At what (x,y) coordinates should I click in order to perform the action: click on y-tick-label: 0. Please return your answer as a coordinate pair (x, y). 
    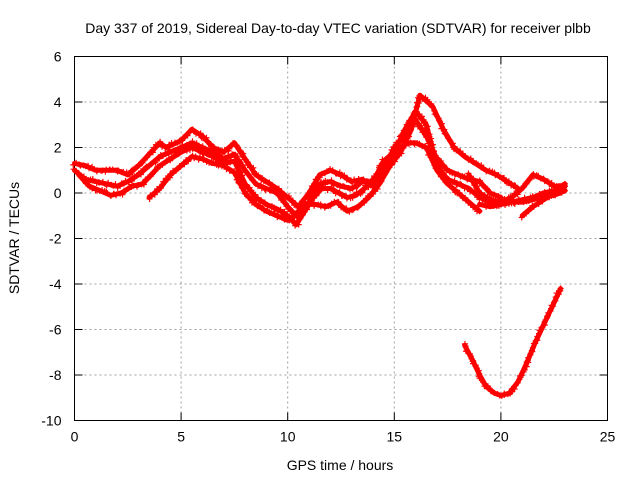
    Looking at the image, I should click on (58, 193).